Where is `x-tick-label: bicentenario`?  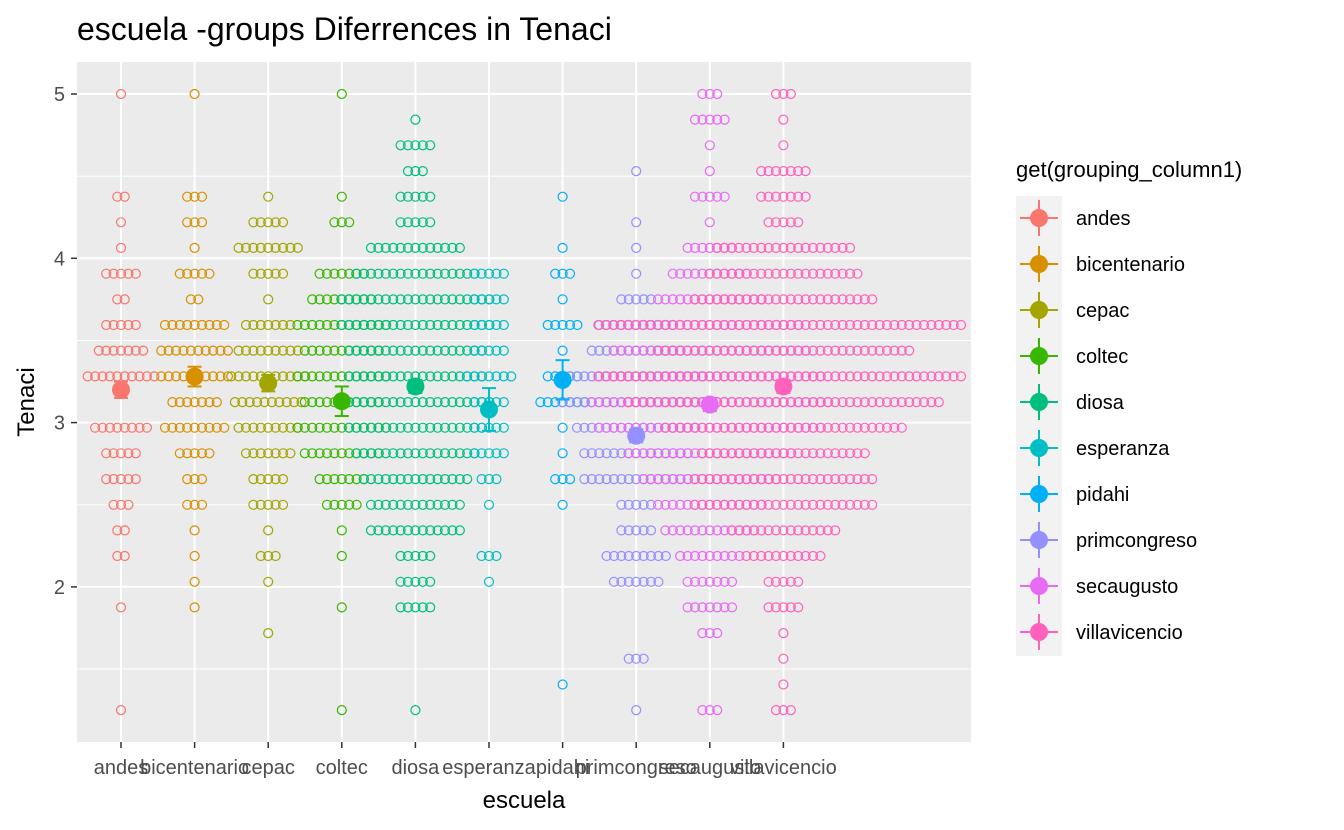 x-tick-label: bicentenario is located at coordinates (194, 768).